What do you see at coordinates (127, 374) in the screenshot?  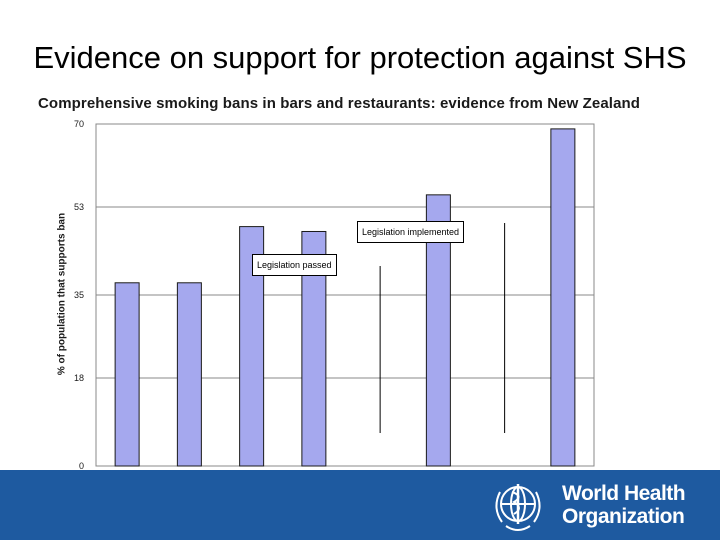 I see `bar-apr-2001` at bounding box center [127, 374].